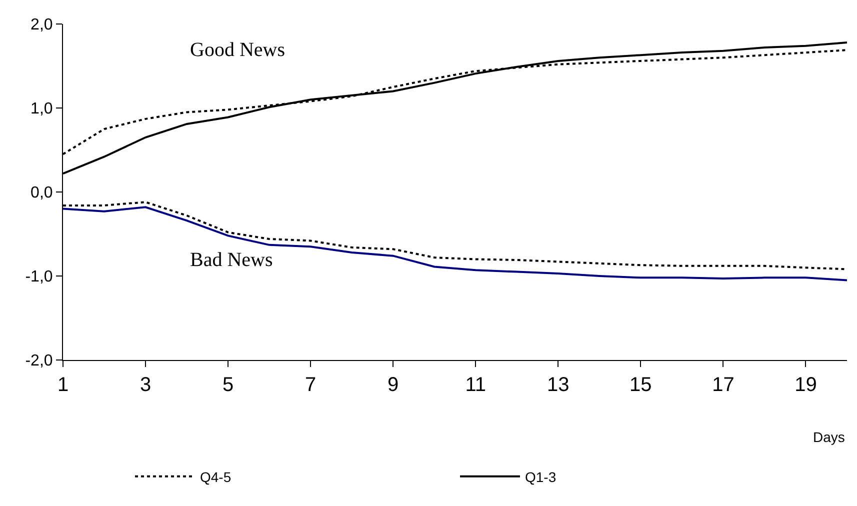 The image size is (857, 506). What do you see at coordinates (41, 25) in the screenshot?
I see `y-tick-label: 2,0` at bounding box center [41, 25].